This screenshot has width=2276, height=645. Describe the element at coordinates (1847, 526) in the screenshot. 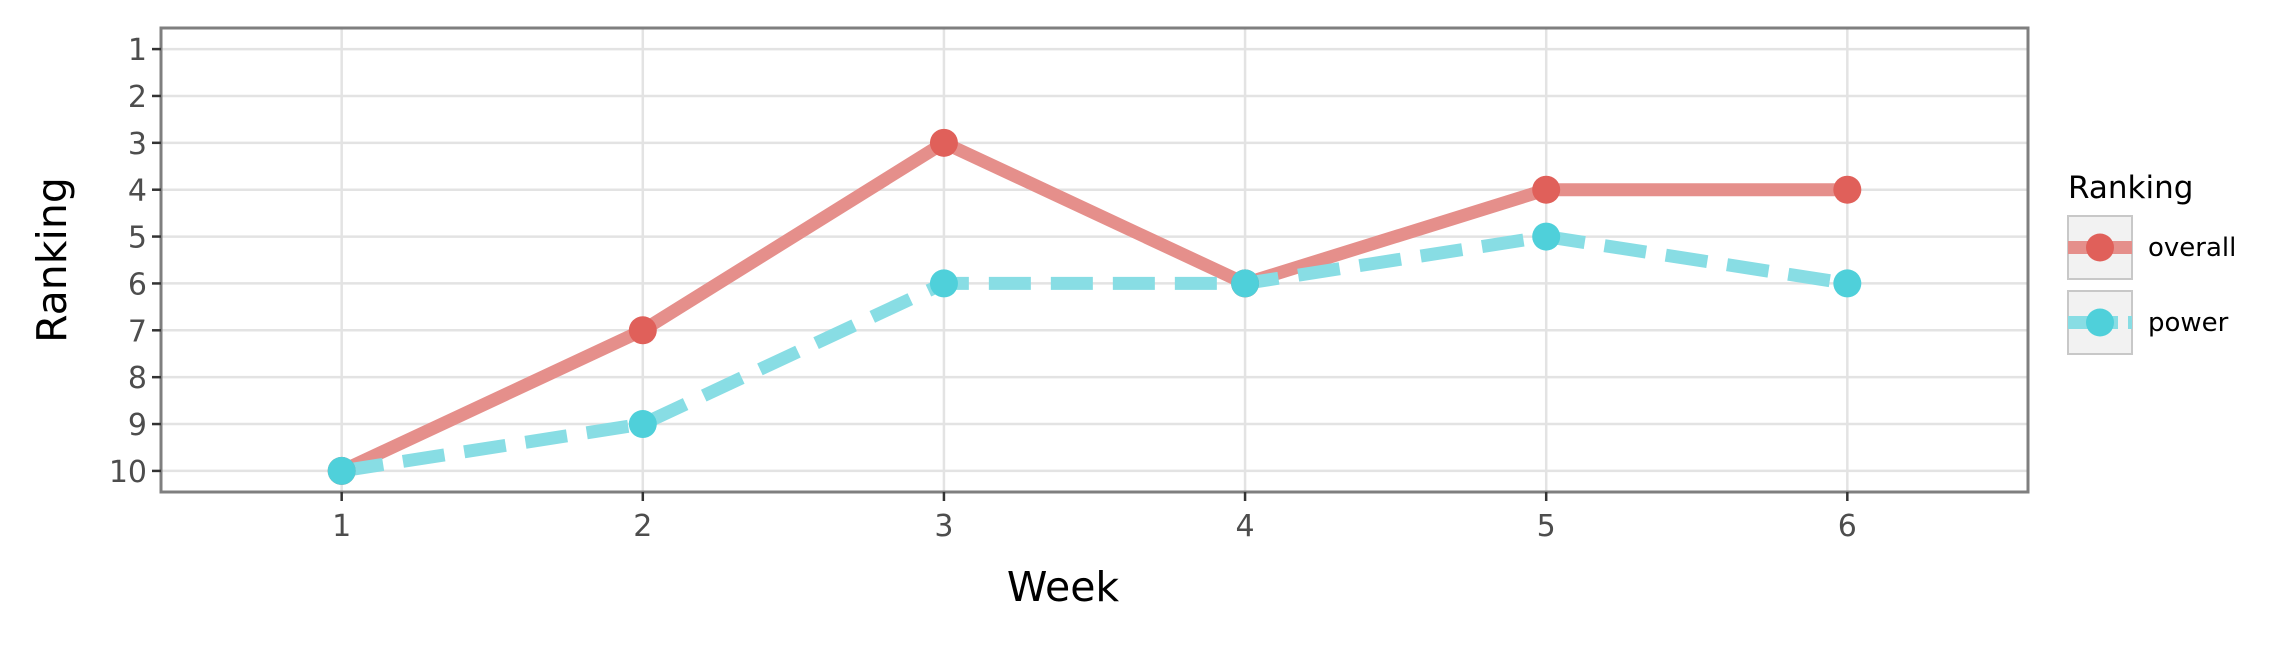

I see `x-tick-label: 6` at that location.